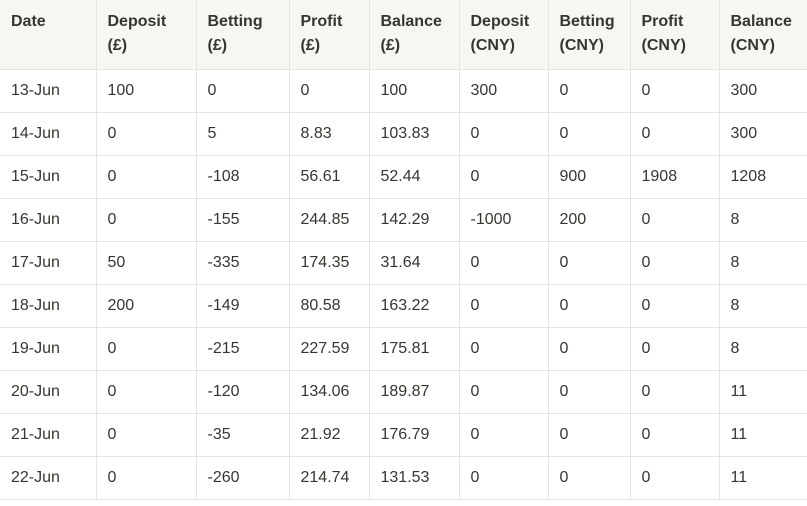 This screenshot has width=807, height=506. Describe the element at coordinates (242, 35) in the screenshot. I see `header-betting-gbp: Betting (£)` at that location.